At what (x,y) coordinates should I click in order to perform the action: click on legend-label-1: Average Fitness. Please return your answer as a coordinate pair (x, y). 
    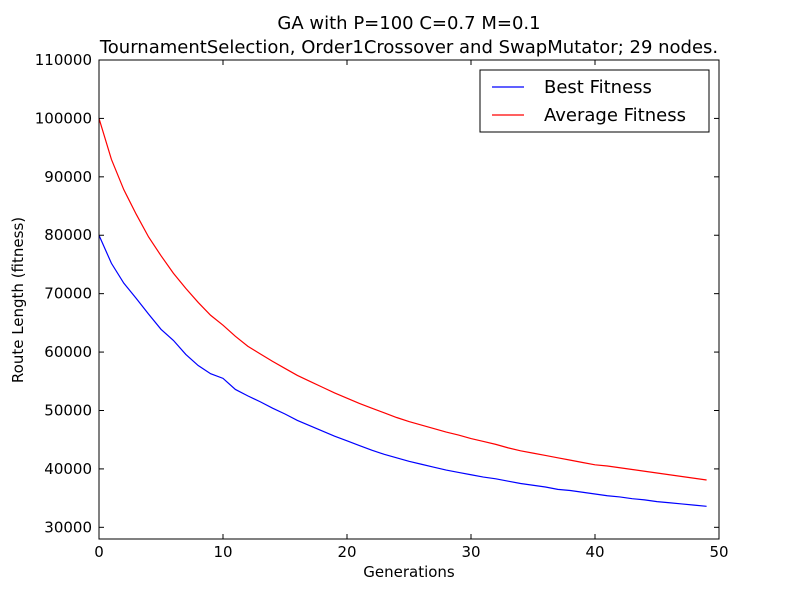
    Looking at the image, I should click on (615, 115).